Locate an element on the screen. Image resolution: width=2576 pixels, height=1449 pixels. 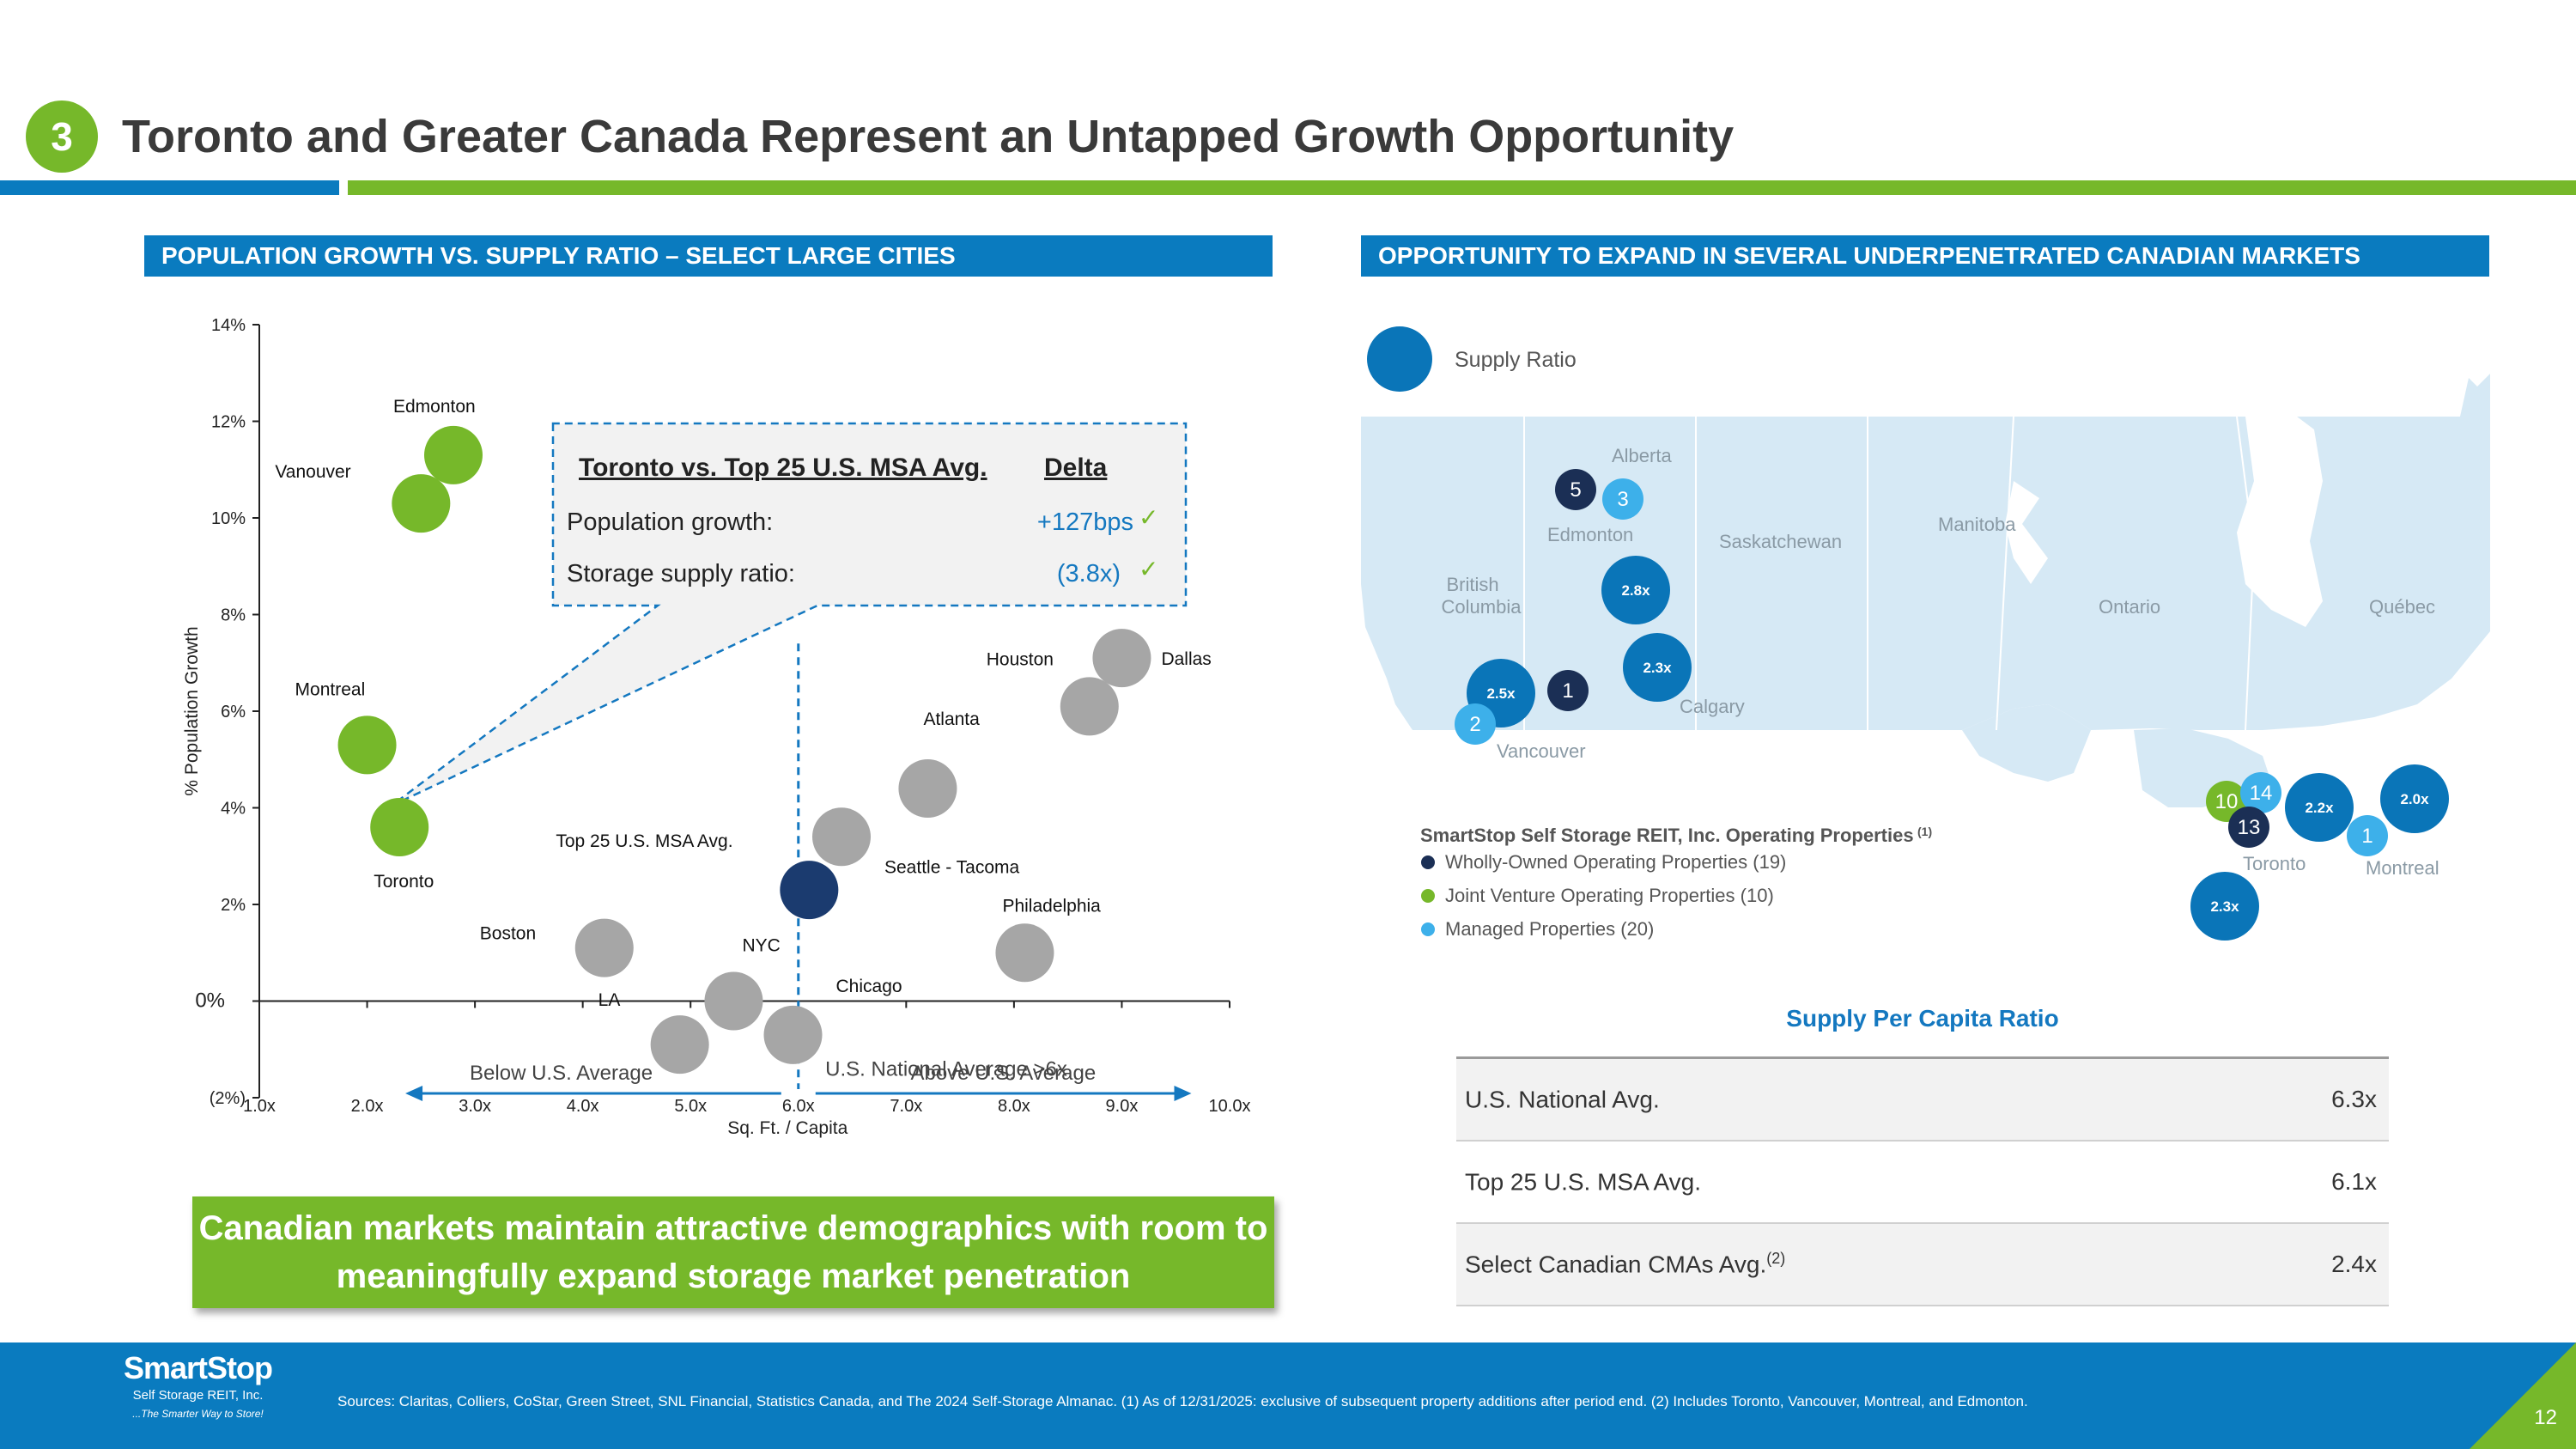
title-rule-green is located at coordinates (1462, 187).